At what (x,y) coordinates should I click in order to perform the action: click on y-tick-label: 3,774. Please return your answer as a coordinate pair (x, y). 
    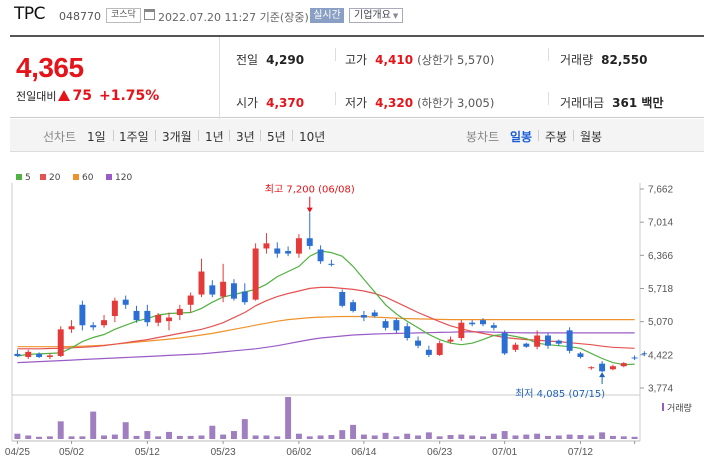
    Looking at the image, I should click on (660, 389).